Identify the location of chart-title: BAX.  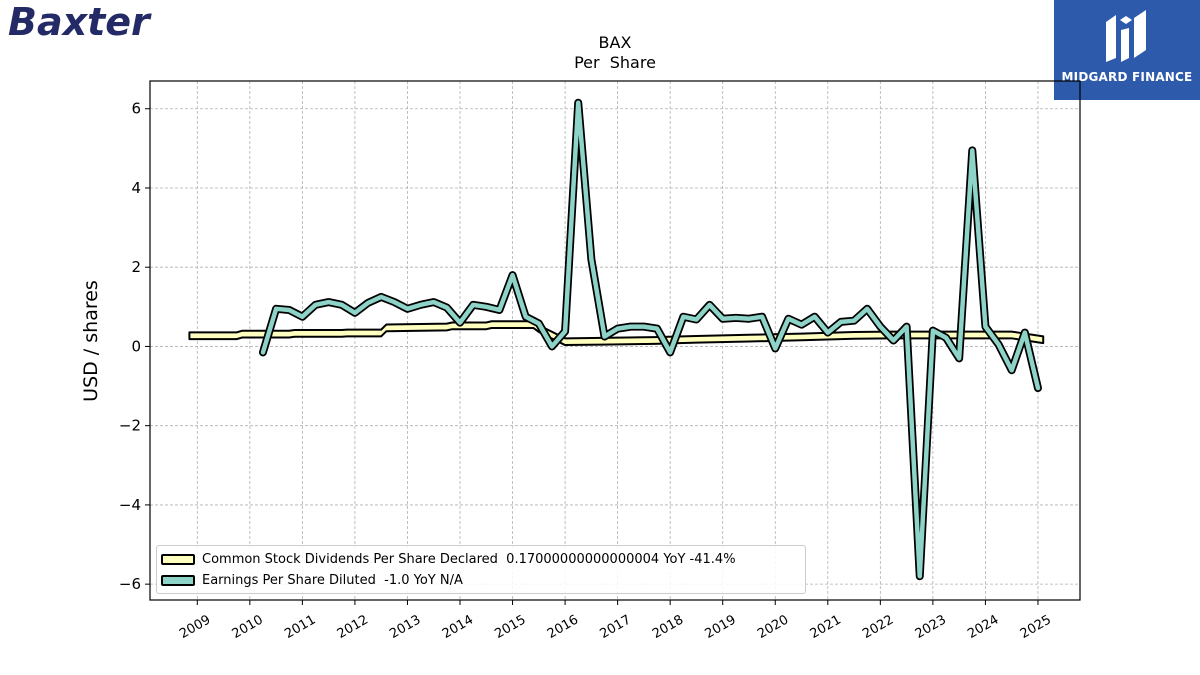
(615, 42).